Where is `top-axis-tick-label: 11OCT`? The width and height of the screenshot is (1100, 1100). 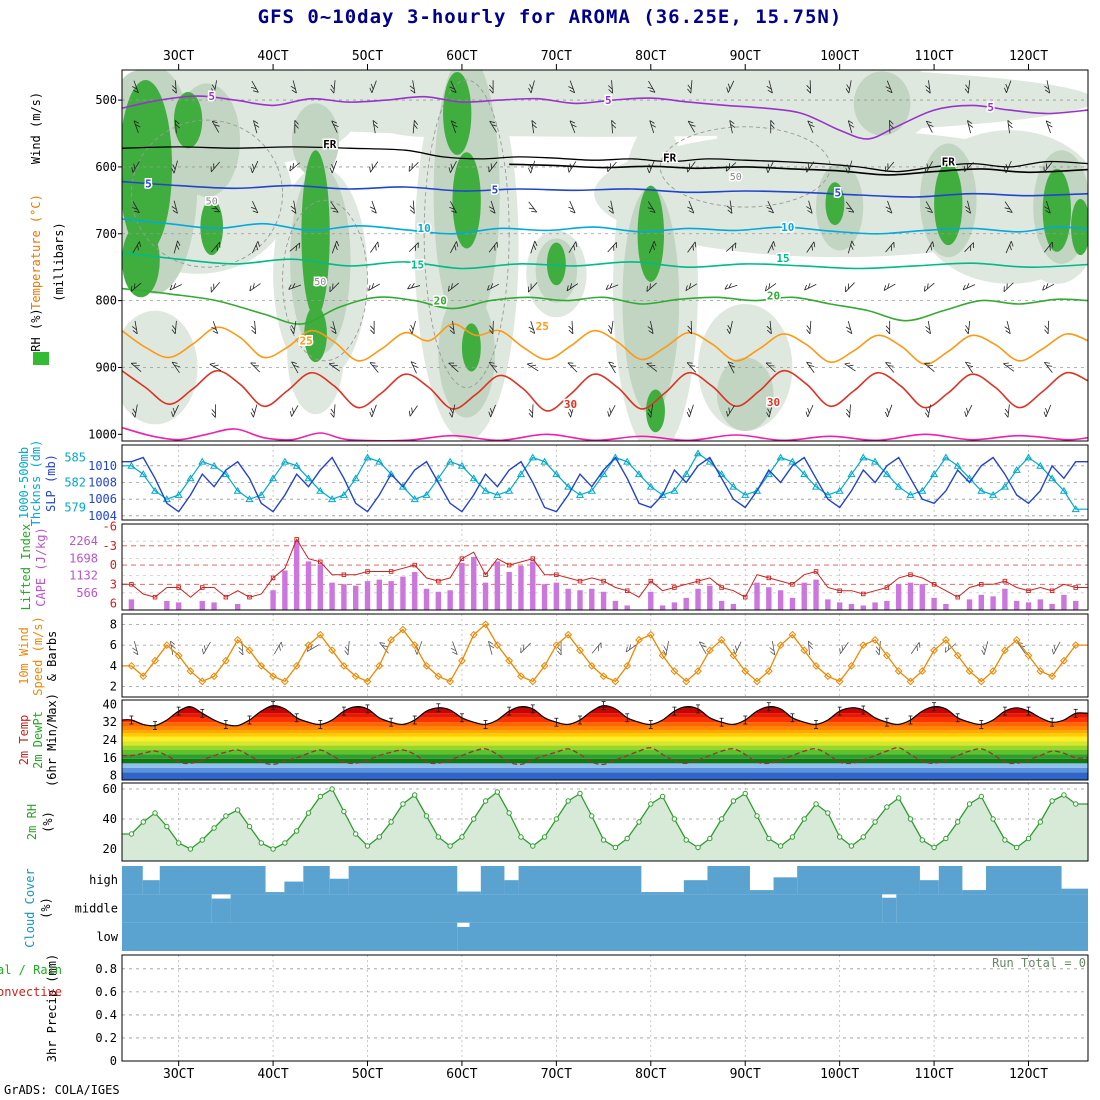 top-axis-tick-label: 11OCT is located at coordinates (934, 56).